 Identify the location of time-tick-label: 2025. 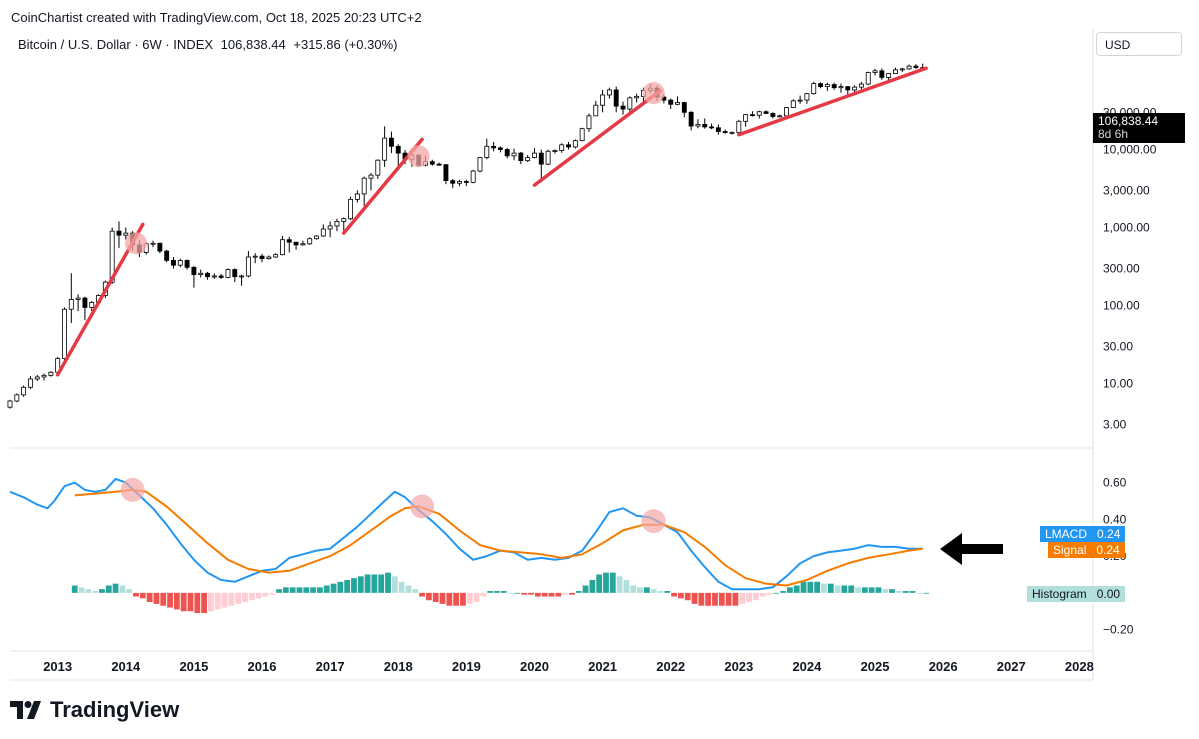
(875, 666).